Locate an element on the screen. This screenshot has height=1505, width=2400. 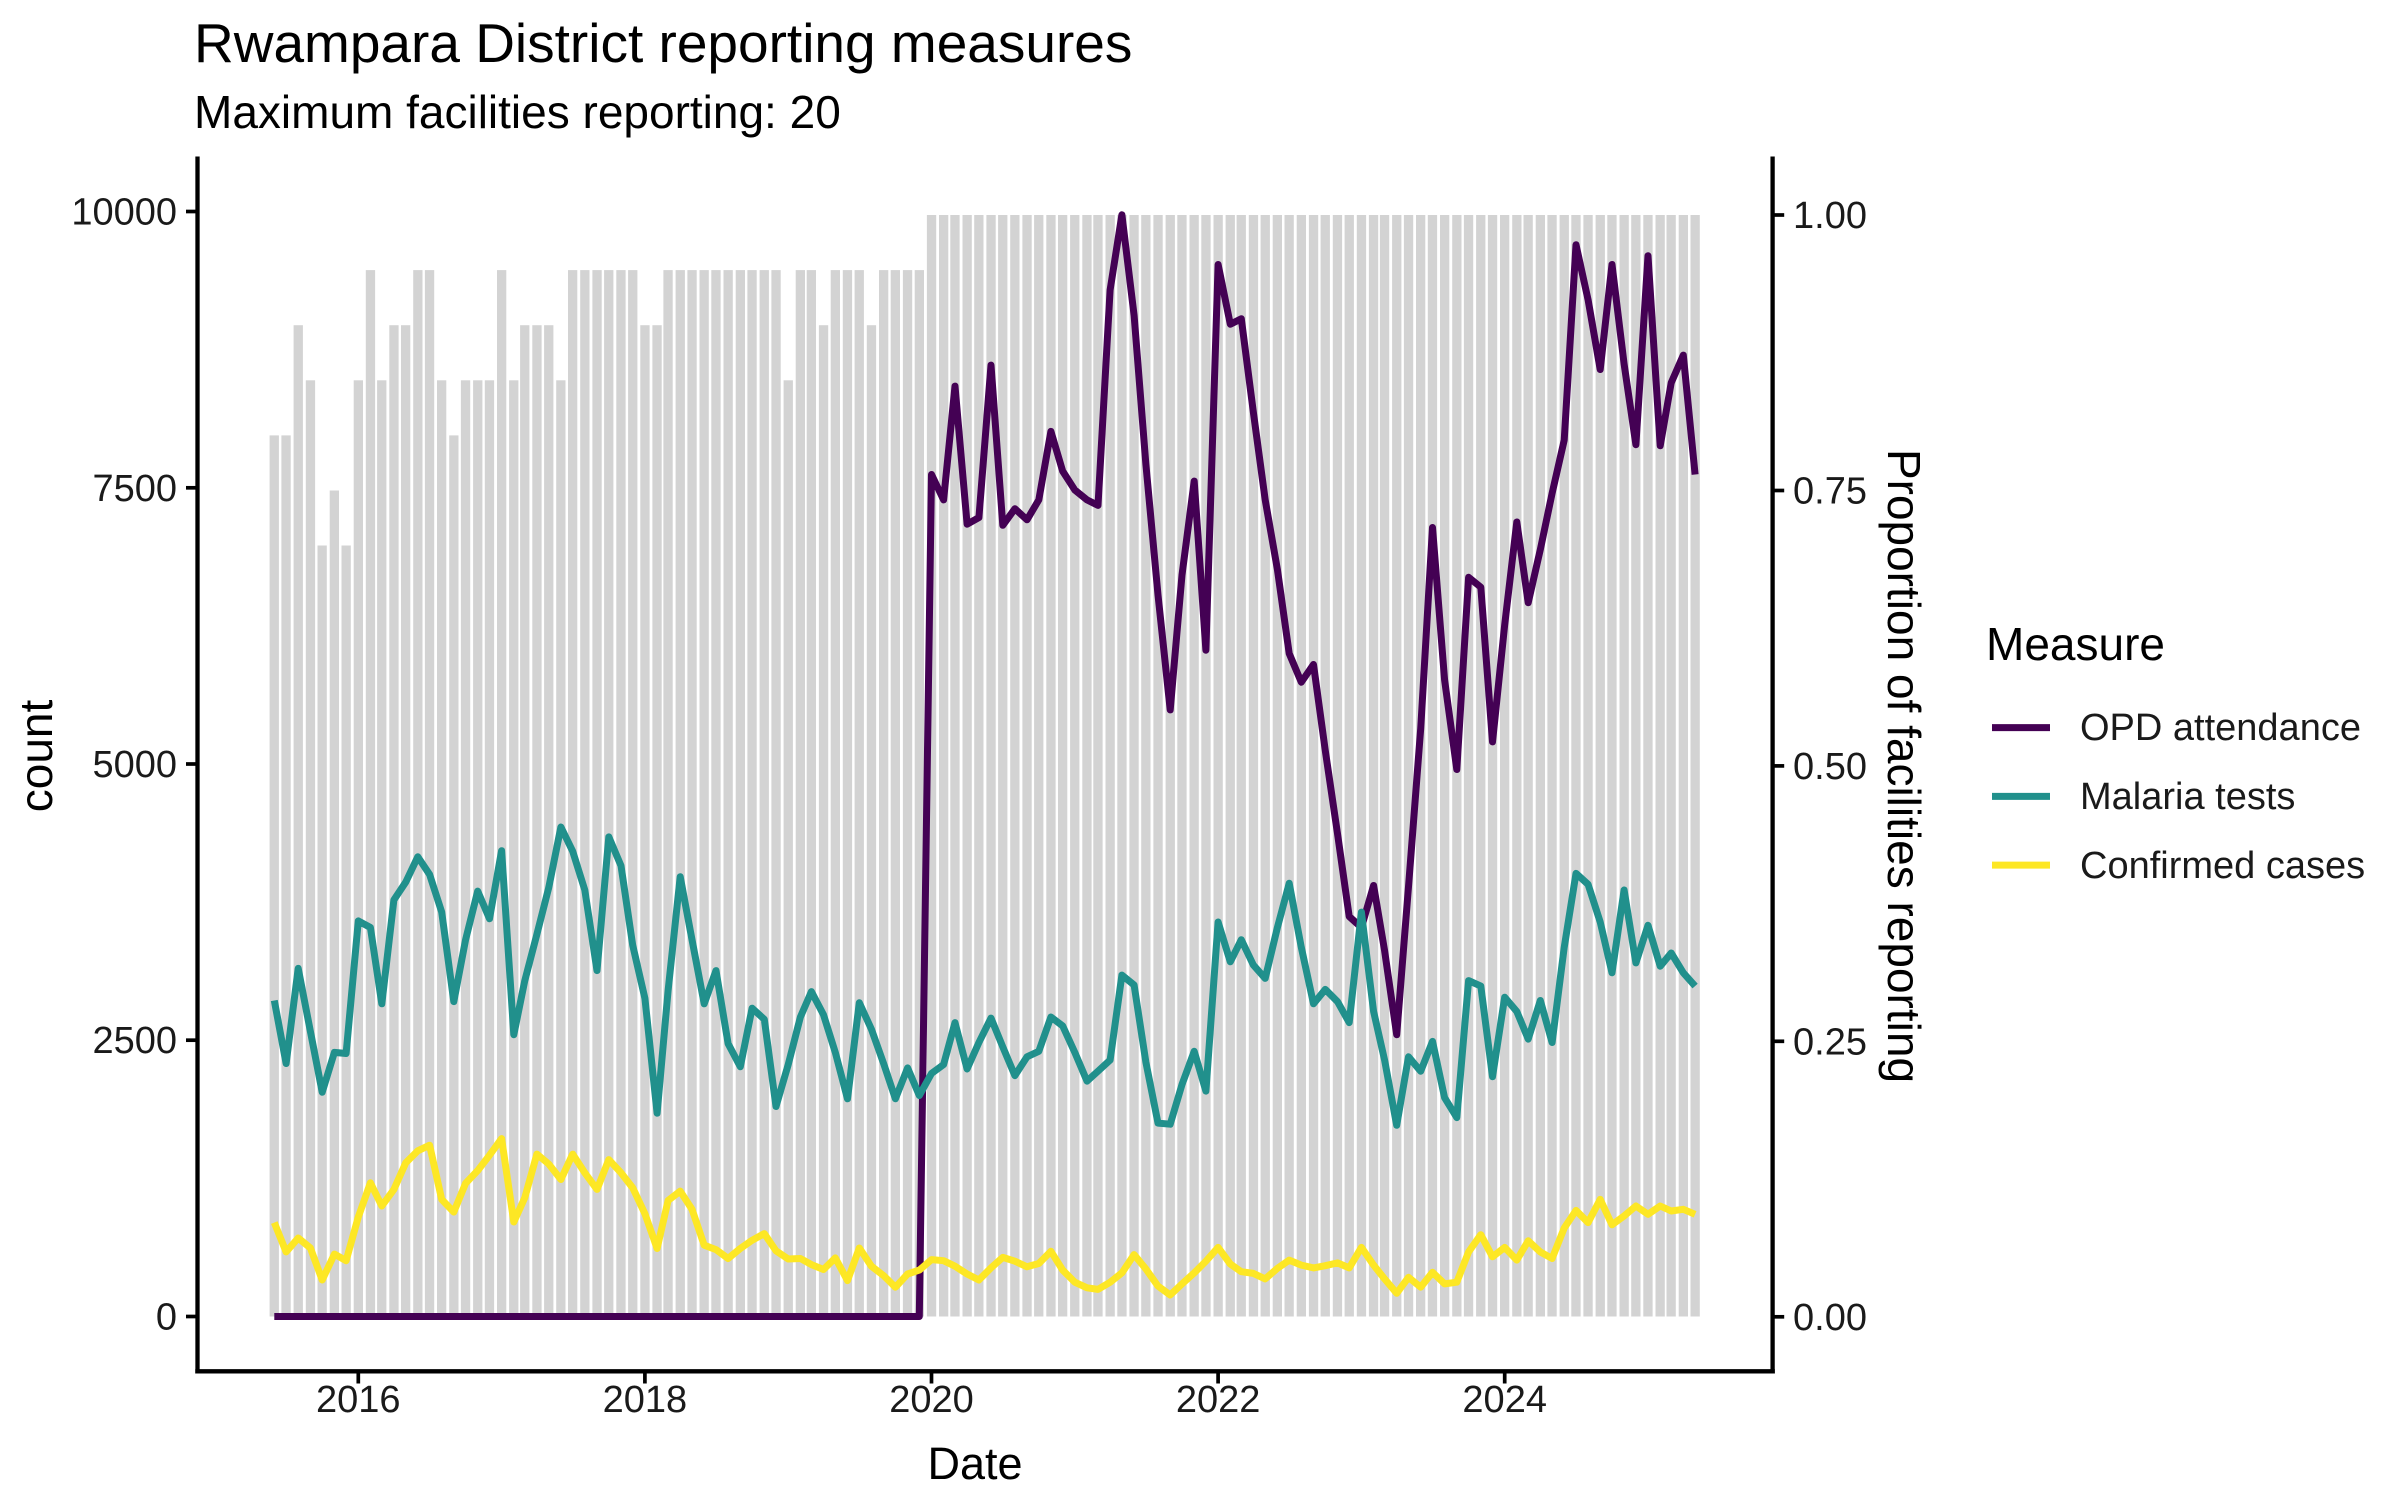
svg-text:Rwampara District reporting me: Rwampara District reporting measures is located at coordinates (663, 43).